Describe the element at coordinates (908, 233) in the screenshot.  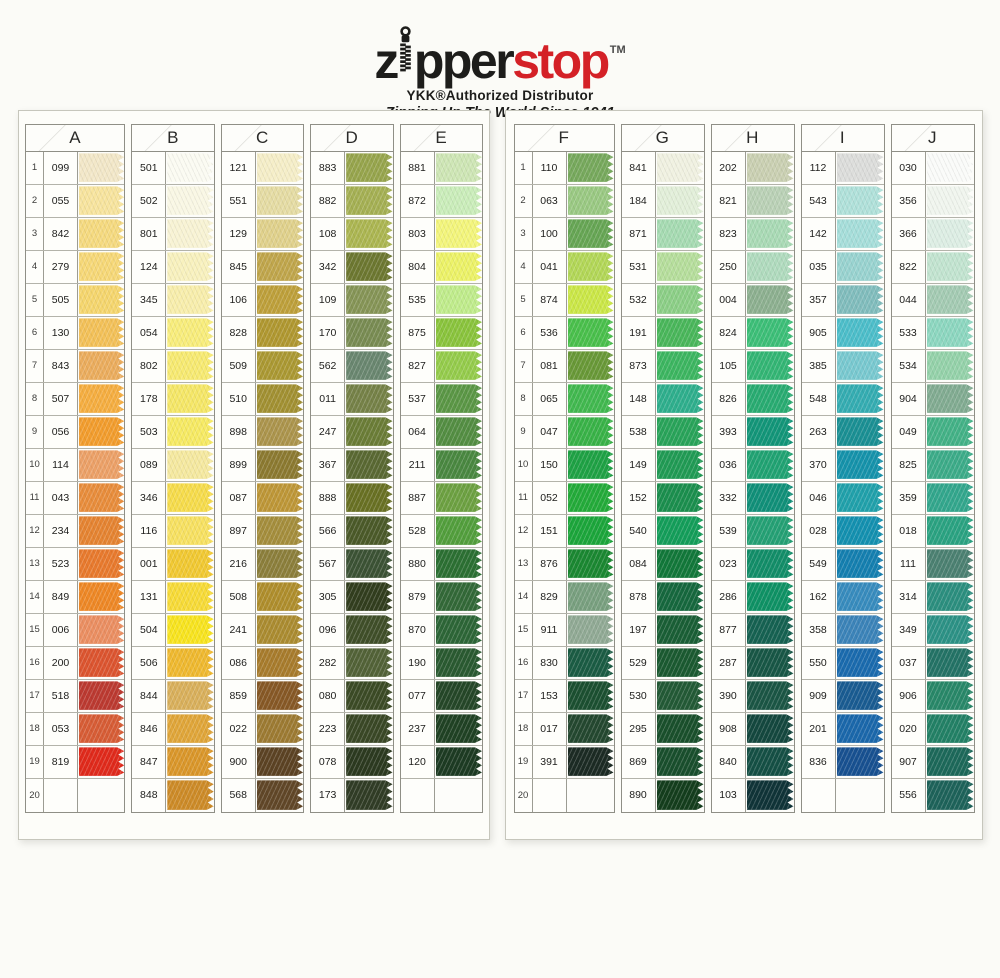
I see `color-code: 366` at that location.